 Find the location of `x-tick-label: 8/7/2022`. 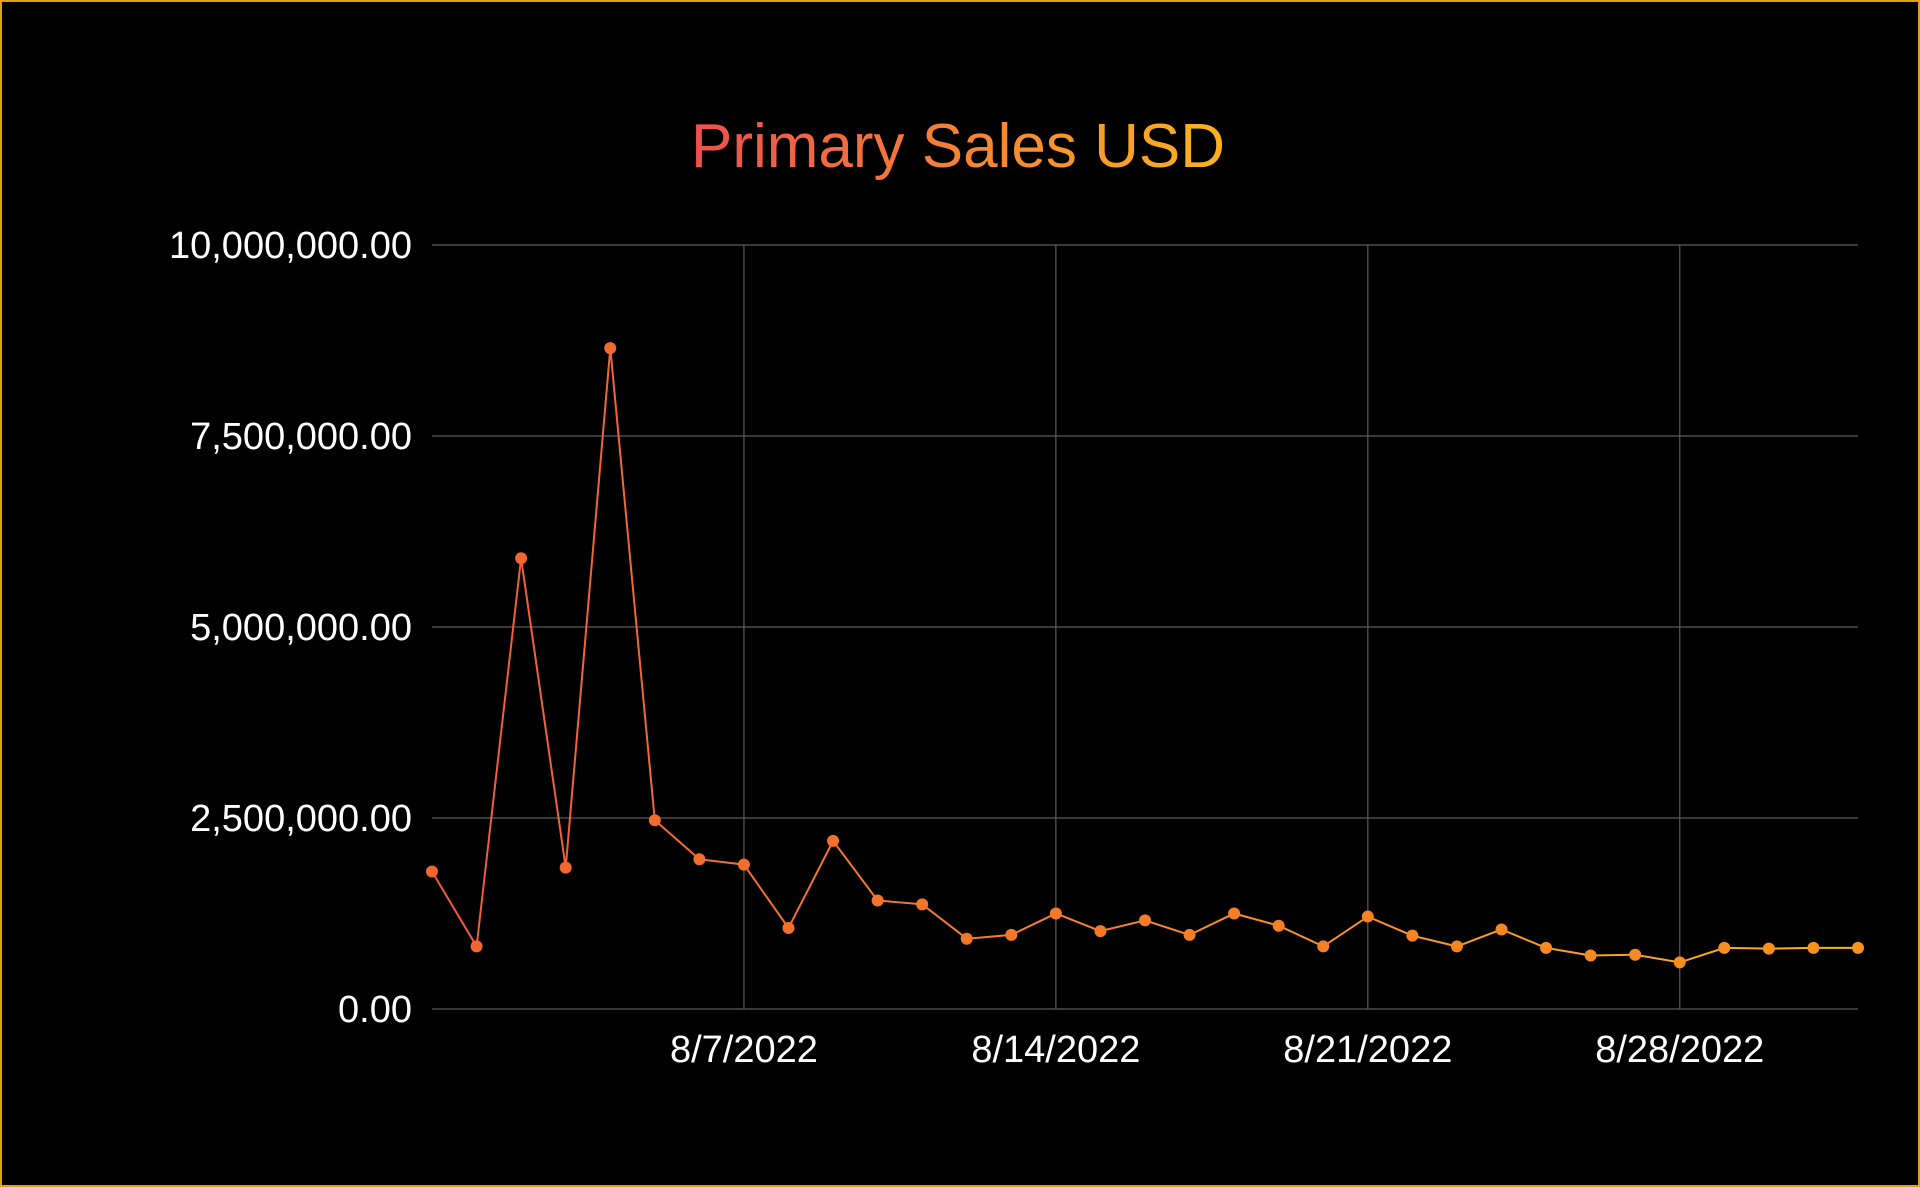

x-tick-label: 8/7/2022 is located at coordinates (744, 1050).